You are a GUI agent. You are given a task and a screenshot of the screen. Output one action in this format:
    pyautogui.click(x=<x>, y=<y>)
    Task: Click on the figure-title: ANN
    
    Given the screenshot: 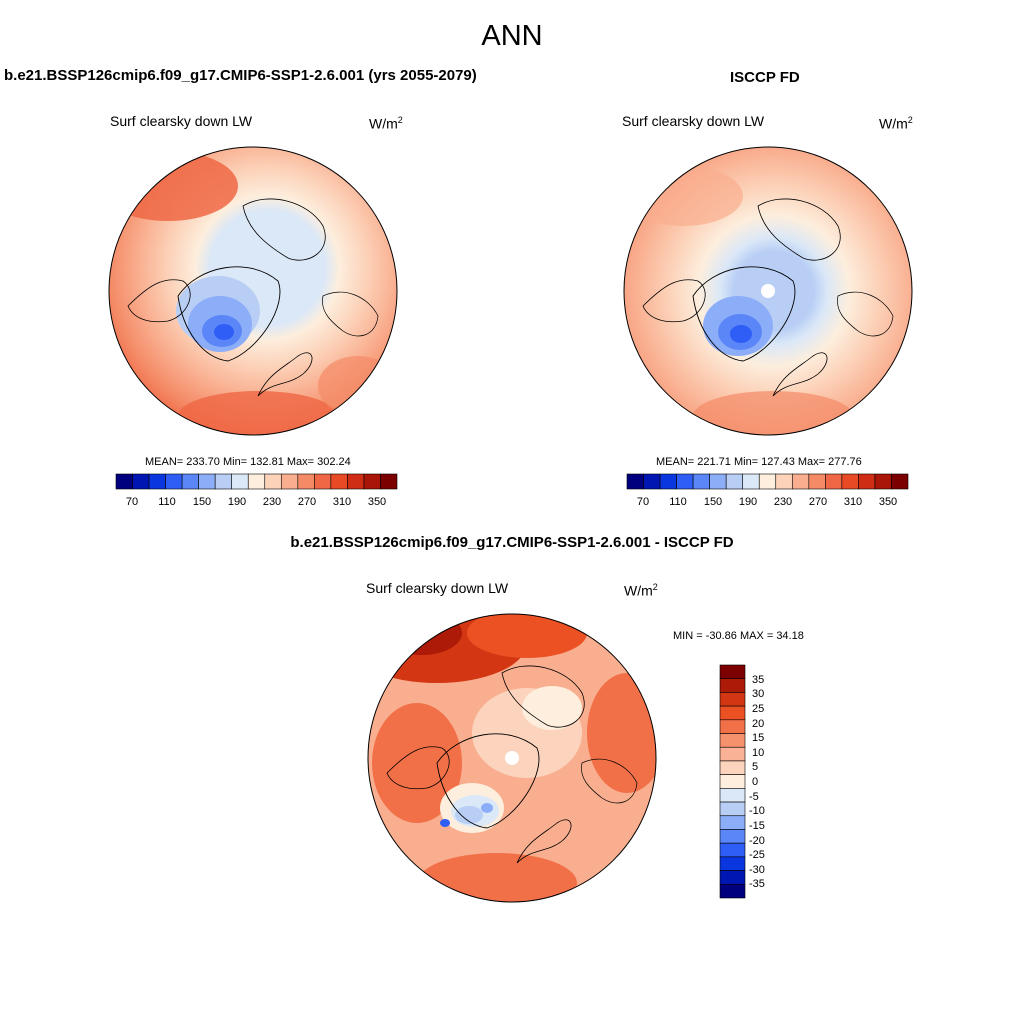 What is the action you would take?
    pyautogui.click(x=512, y=36)
    